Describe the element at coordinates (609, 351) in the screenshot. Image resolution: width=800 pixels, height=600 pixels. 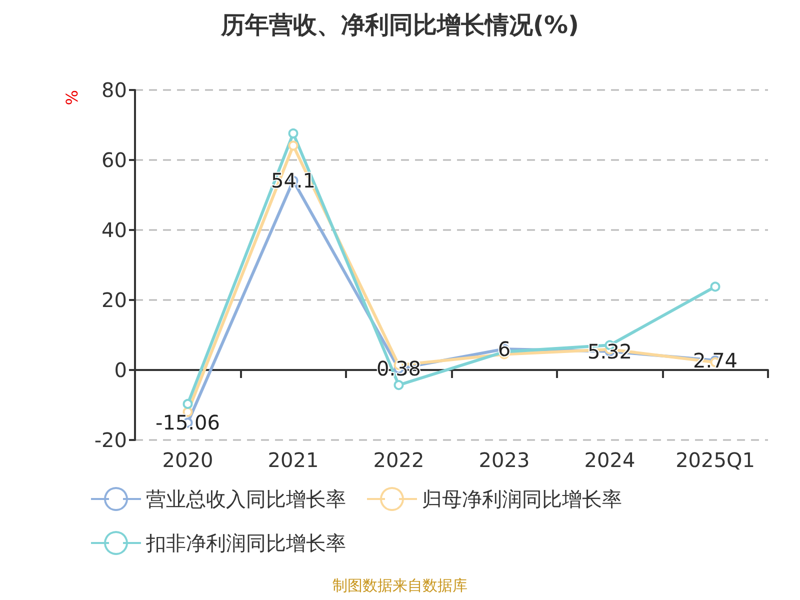
I see `data-label: 5.32` at that location.